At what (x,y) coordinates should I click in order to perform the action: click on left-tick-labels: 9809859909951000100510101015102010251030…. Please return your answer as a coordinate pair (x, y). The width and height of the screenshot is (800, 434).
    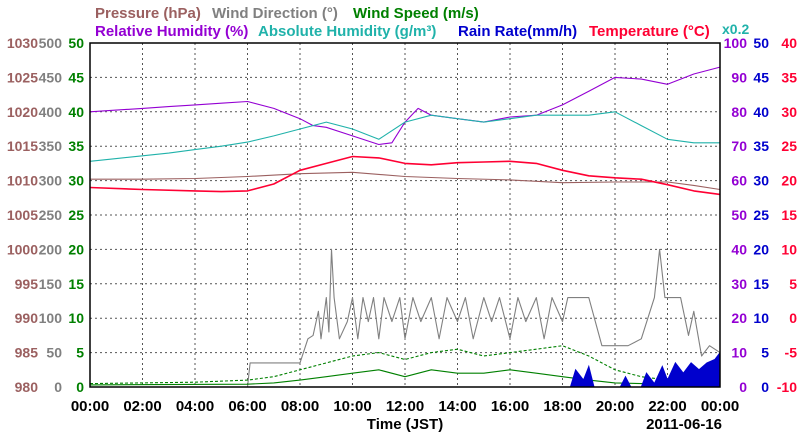
    Looking at the image, I should click on (45, 215).